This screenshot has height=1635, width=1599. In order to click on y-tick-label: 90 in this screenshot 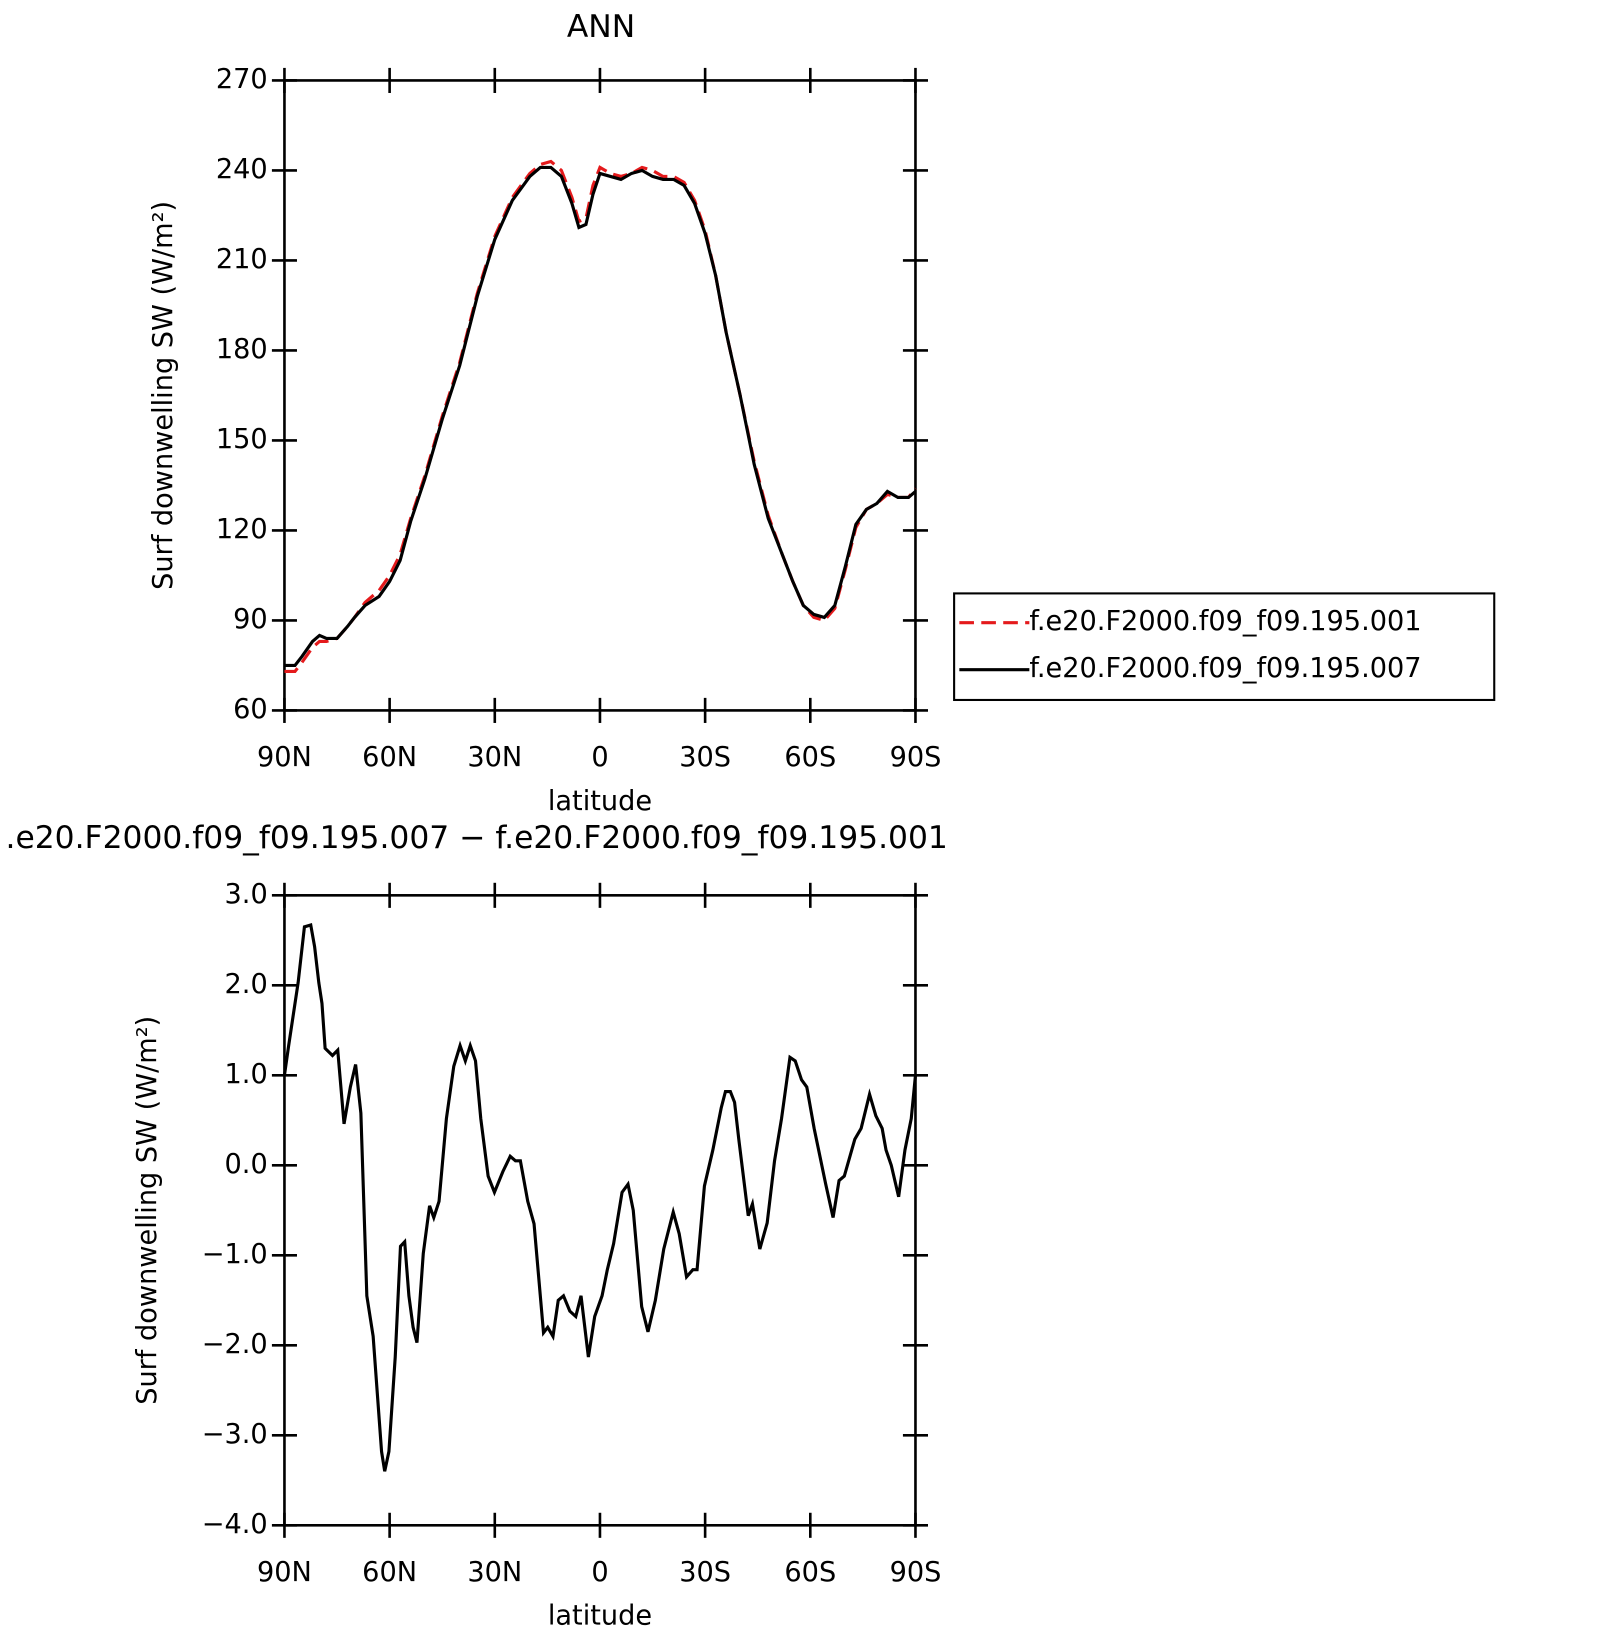, I will do `click(250, 619)`.